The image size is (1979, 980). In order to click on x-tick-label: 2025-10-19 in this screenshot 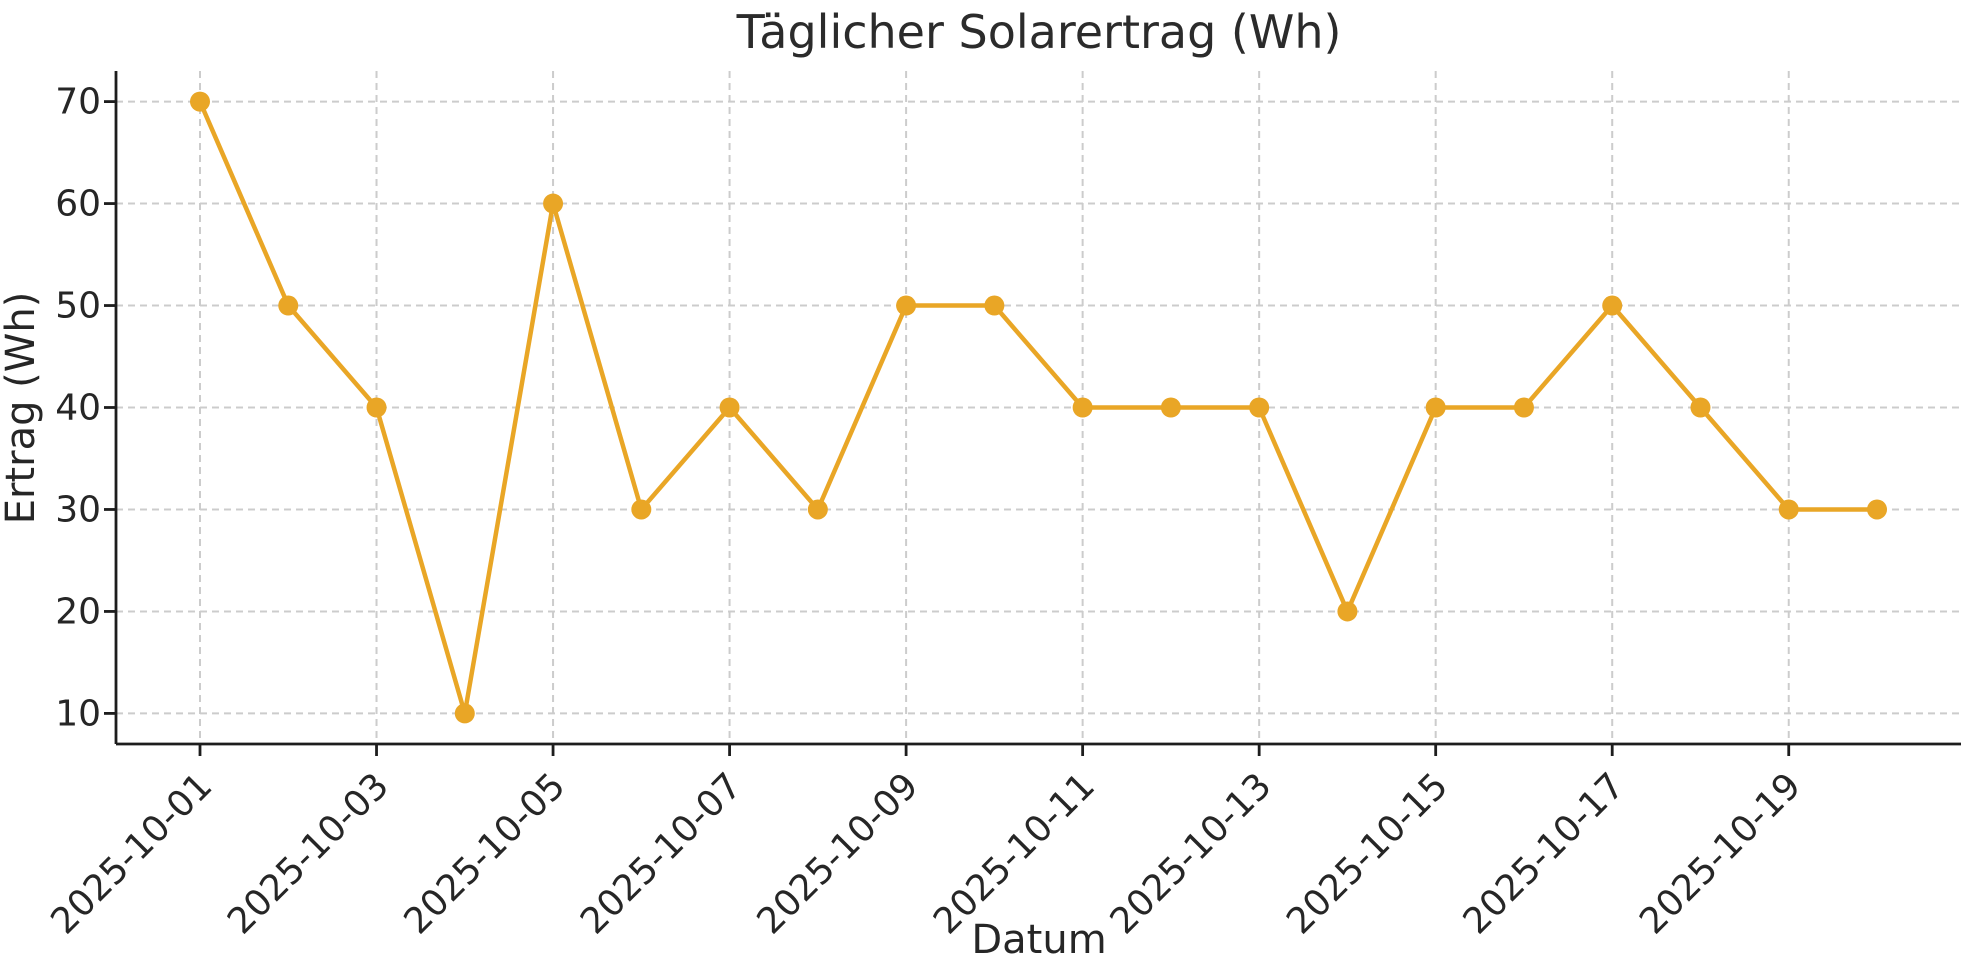, I will do `click(1720, 853)`.